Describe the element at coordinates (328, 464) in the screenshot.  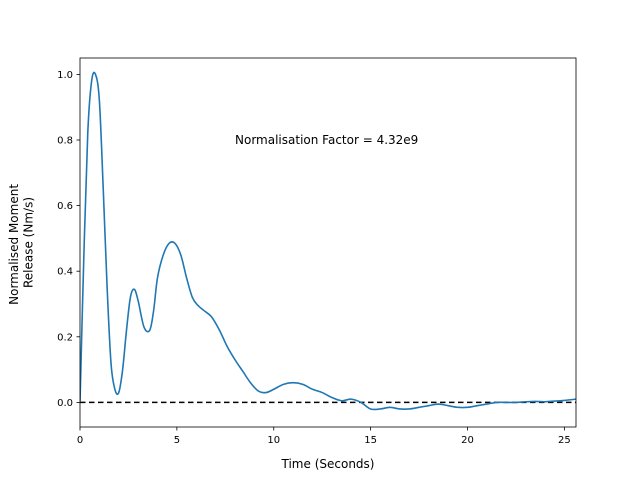
I see `x-axis-label: Time (Seconds)` at that location.